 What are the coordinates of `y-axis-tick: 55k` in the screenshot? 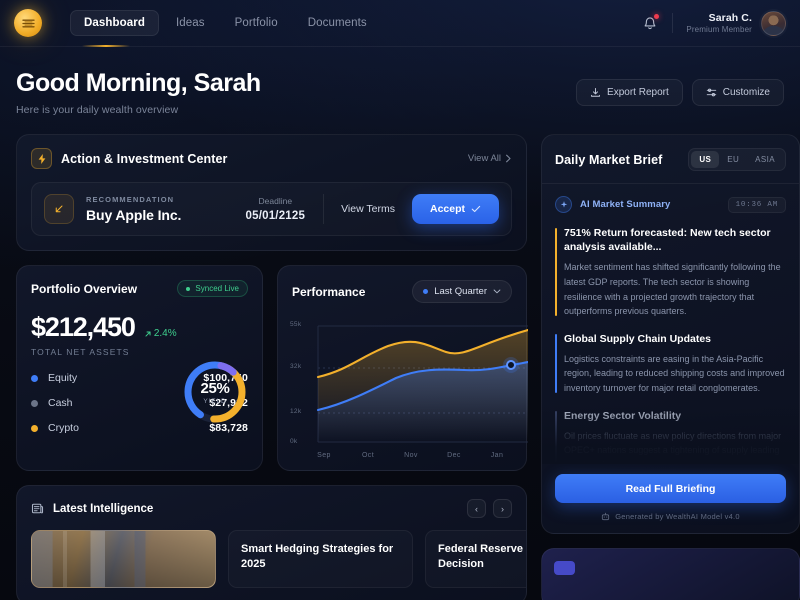 It's located at (296, 324).